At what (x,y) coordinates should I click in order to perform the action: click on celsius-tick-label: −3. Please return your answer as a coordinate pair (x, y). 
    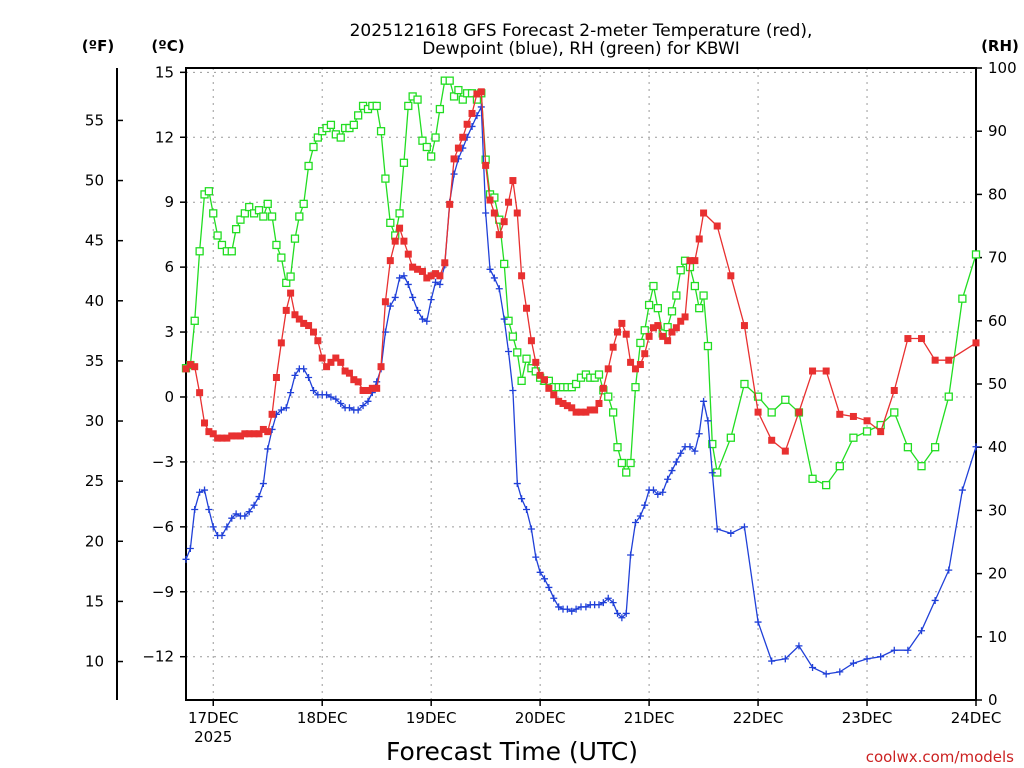
    Looking at the image, I should click on (163, 462).